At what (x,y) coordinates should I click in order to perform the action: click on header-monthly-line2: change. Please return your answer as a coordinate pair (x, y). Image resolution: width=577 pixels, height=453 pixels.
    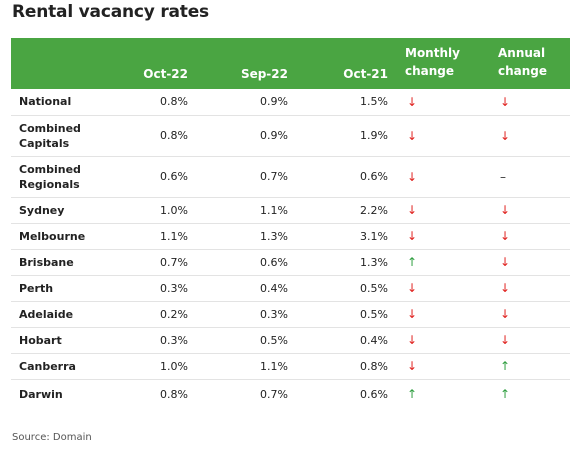
    Looking at the image, I should click on (430, 70).